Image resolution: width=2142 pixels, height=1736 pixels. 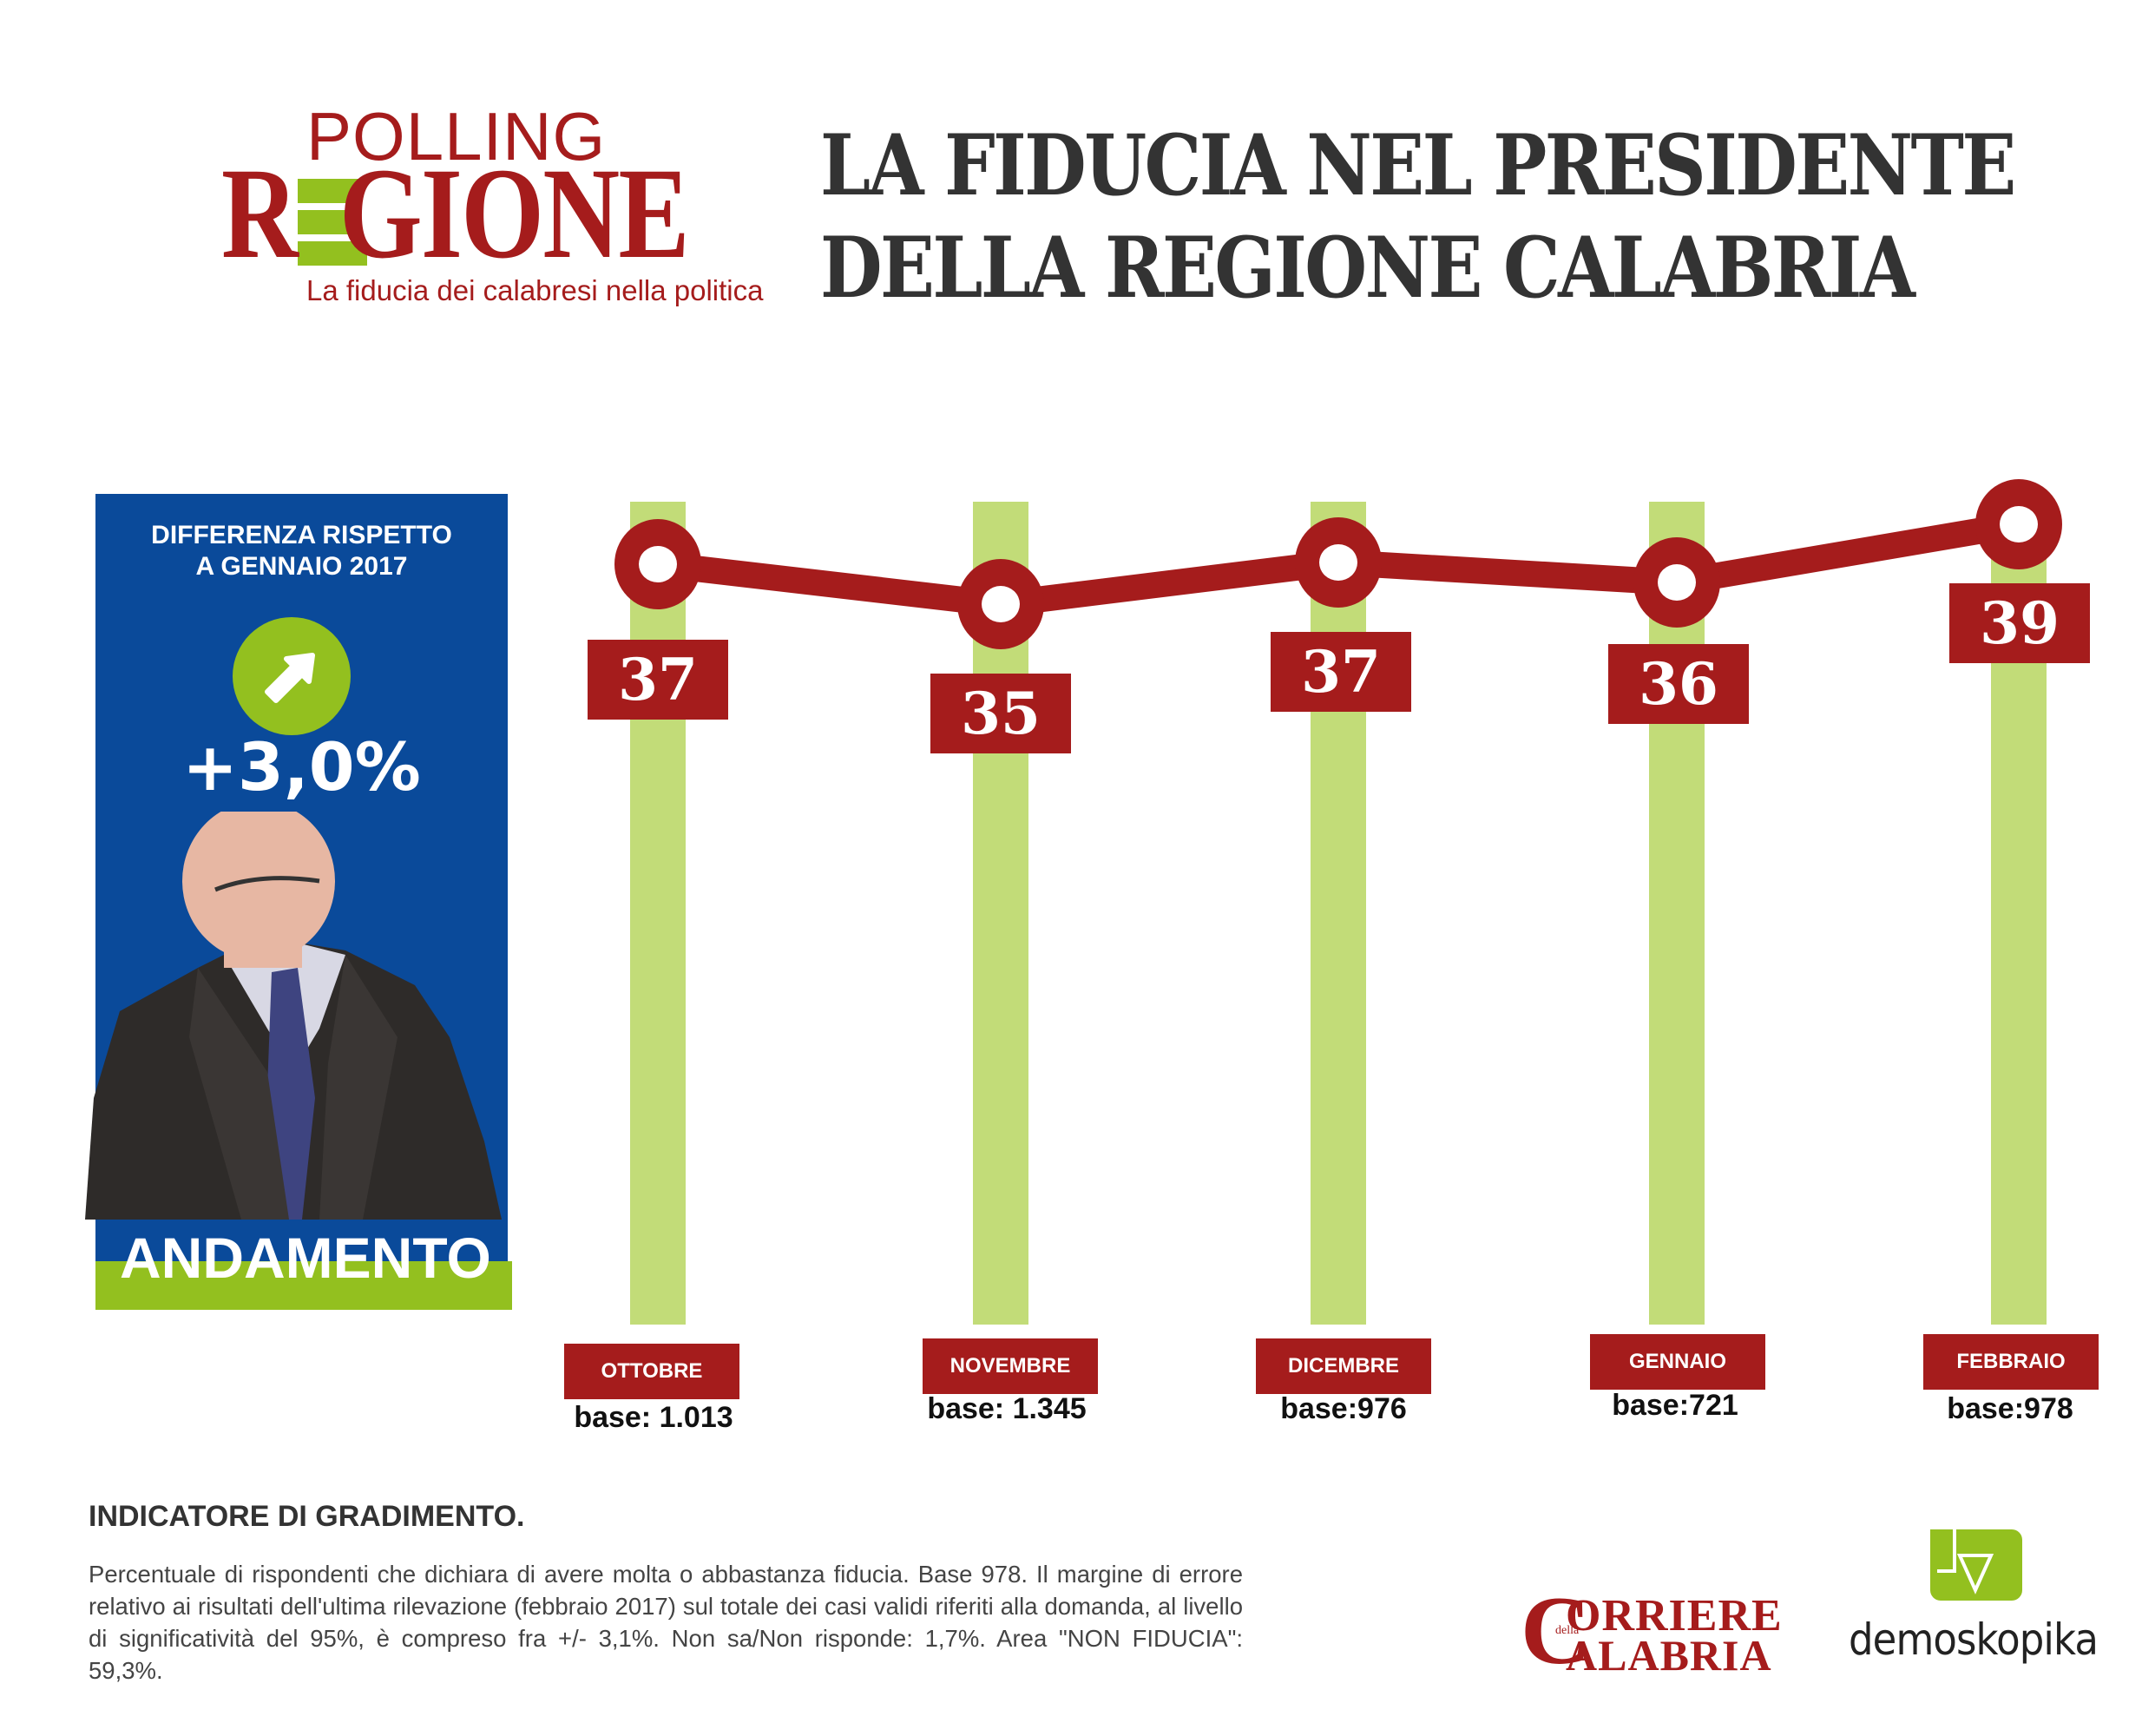 I want to click on base-label: base:976, so click(x=1343, y=1408).